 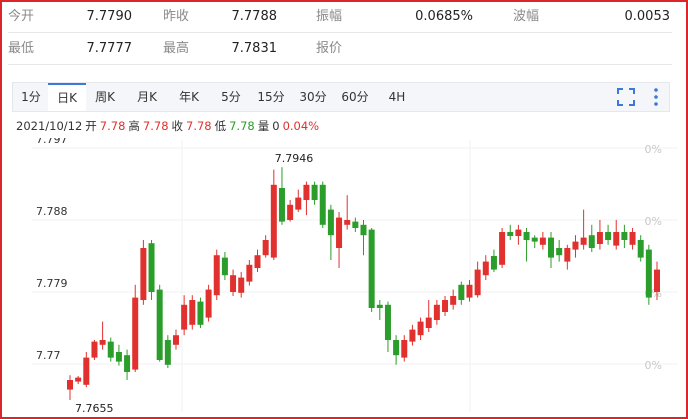 What do you see at coordinates (526, 16) in the screenshot?
I see `stat-label: 波幅` at bounding box center [526, 16].